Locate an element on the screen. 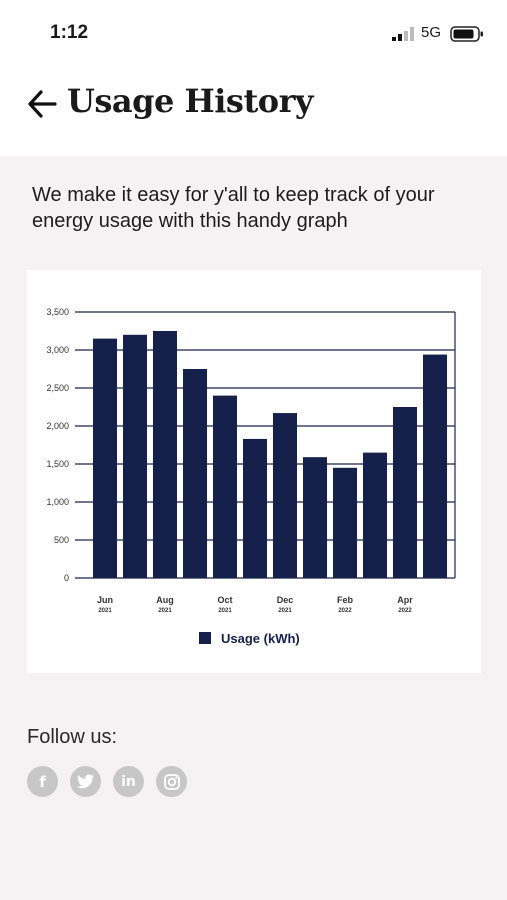 This screenshot has width=507, height=900. twitter-bird-glyph is located at coordinates (85, 781).